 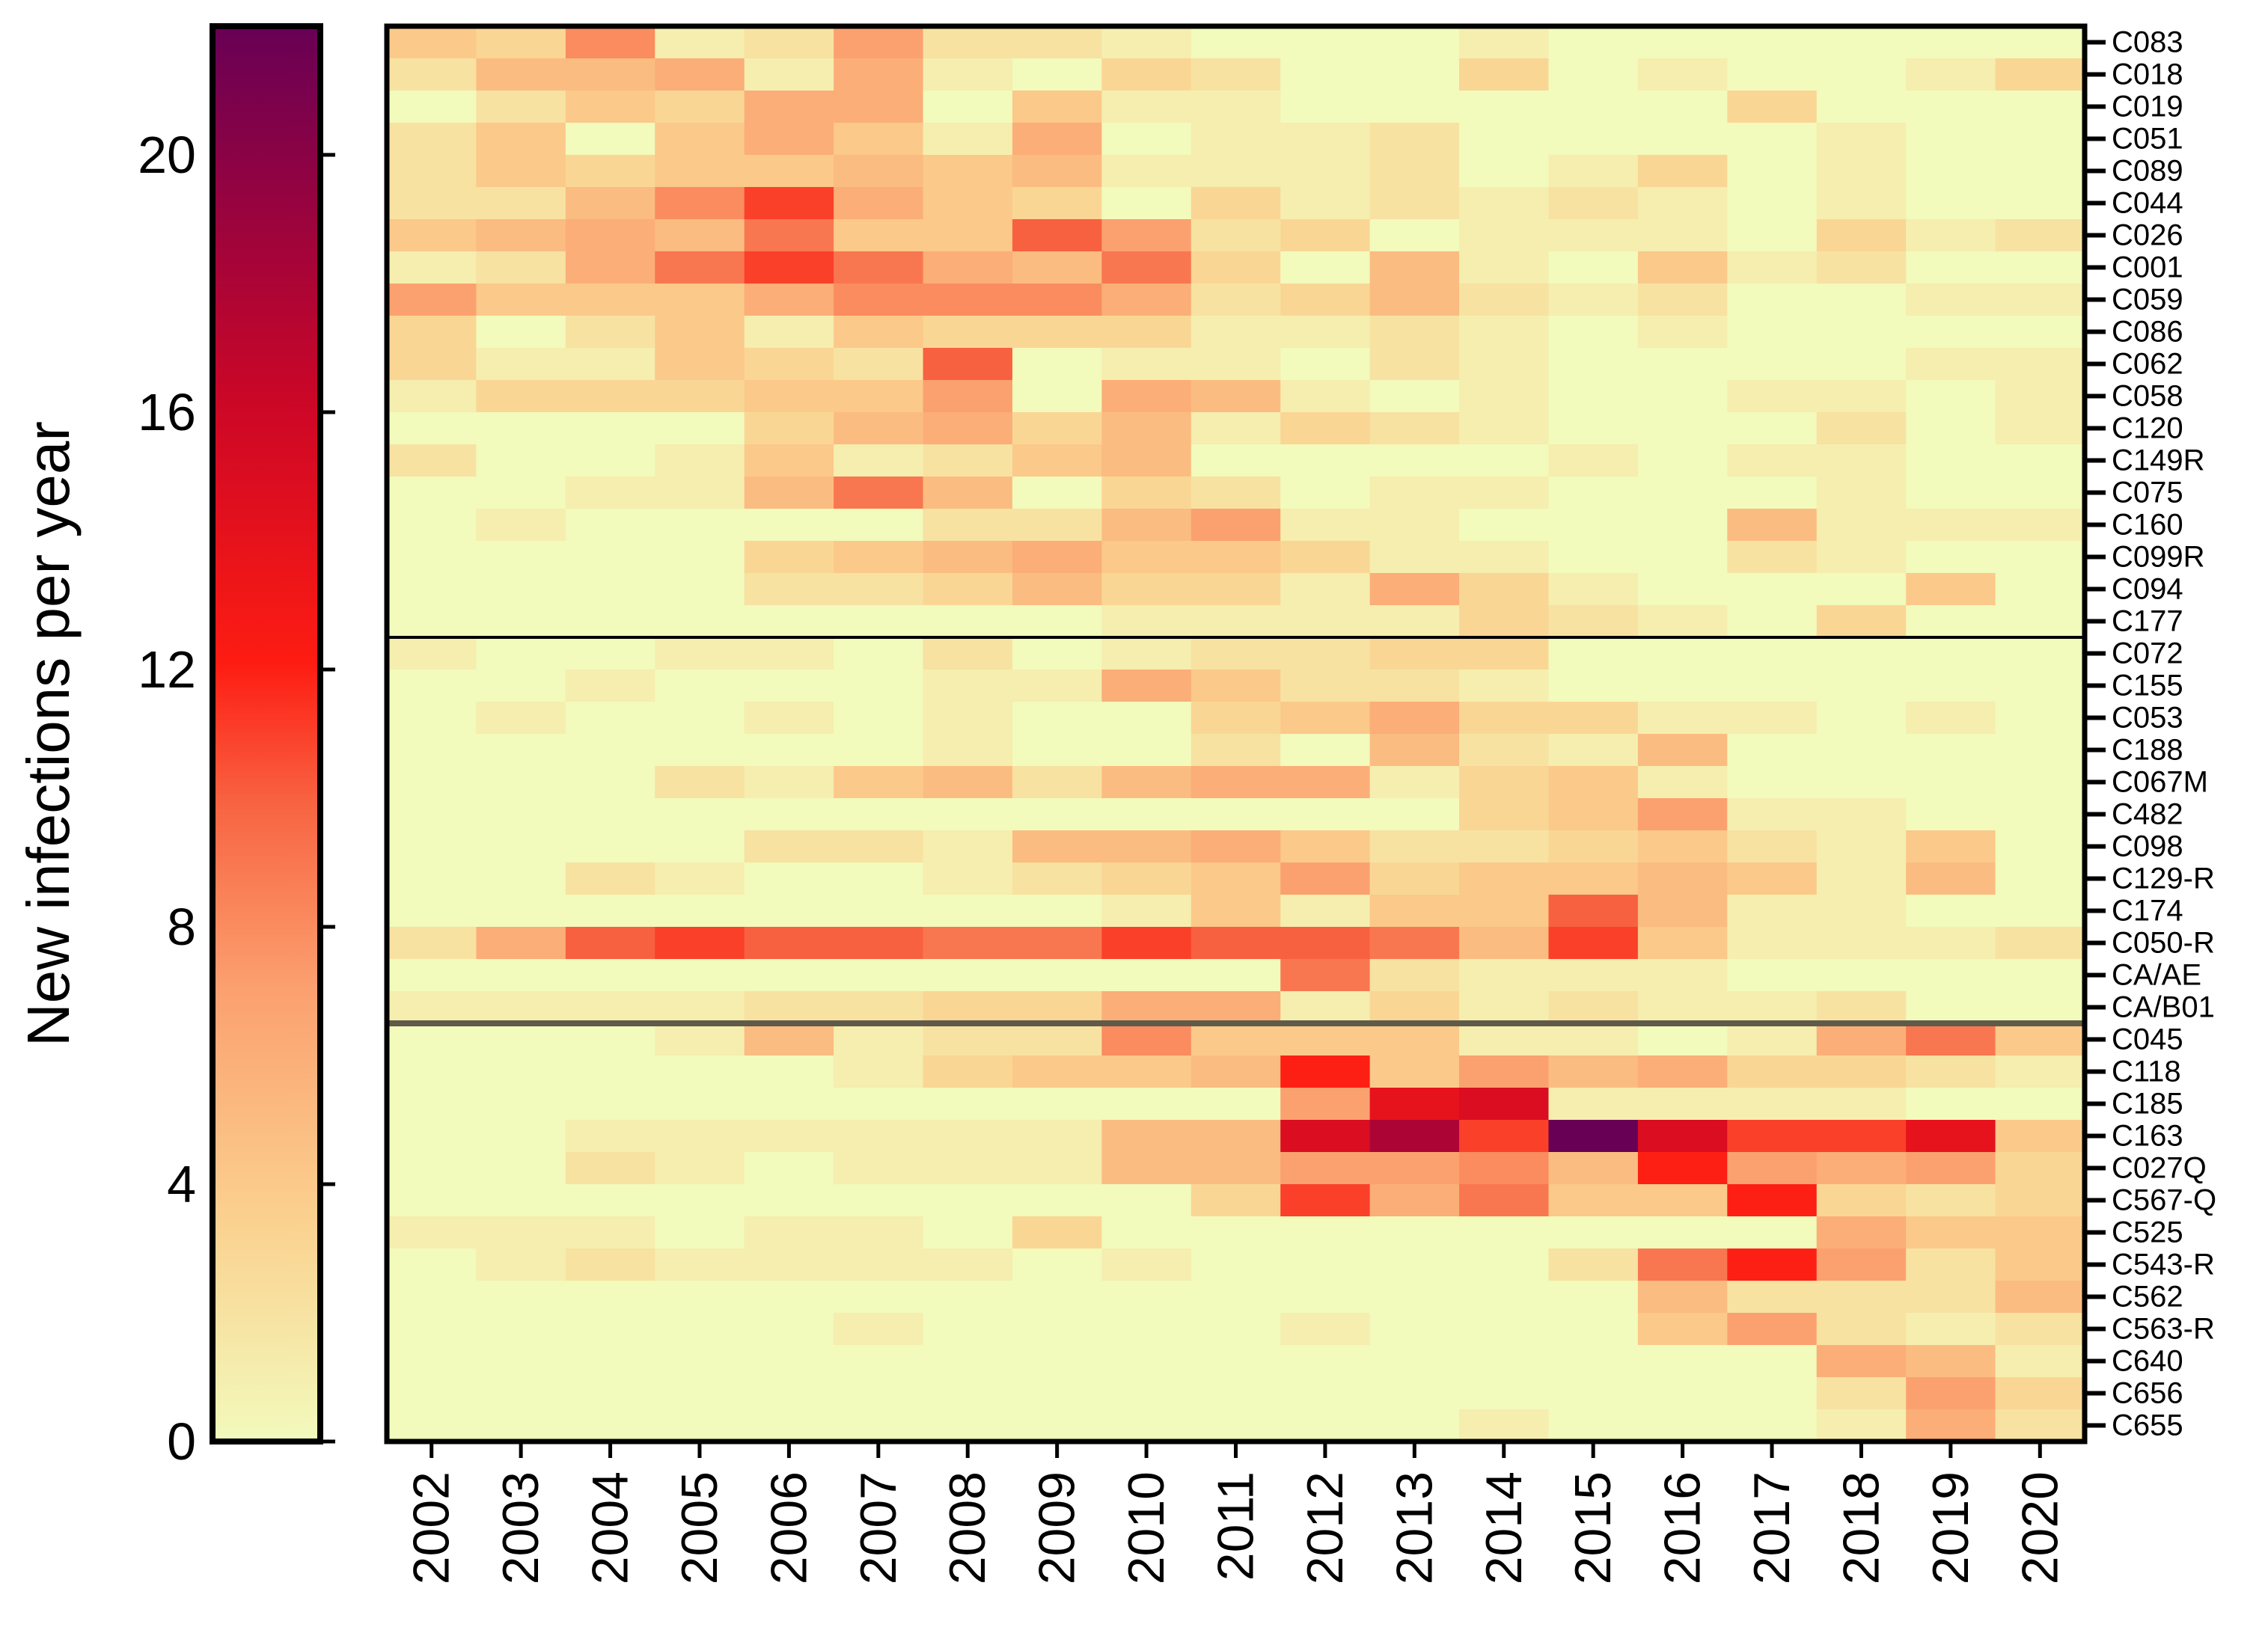 What do you see at coordinates (2147, 139) in the screenshot?
I see `y-tick-label: C051` at bounding box center [2147, 139].